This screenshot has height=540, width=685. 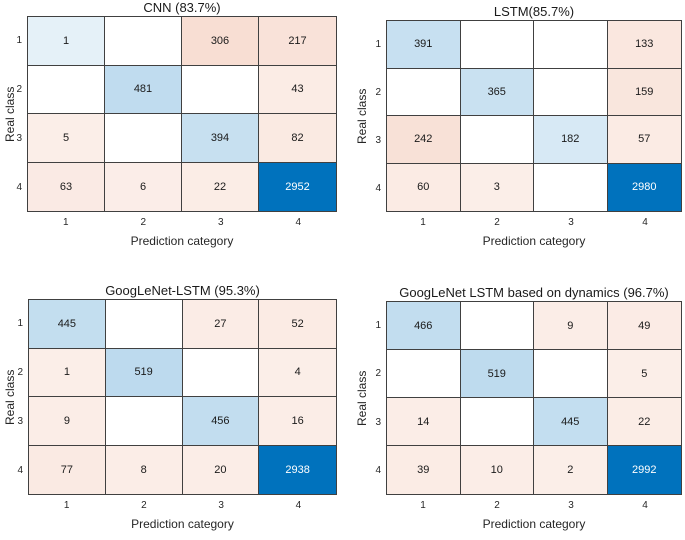 What do you see at coordinates (144, 469) in the screenshot?
I see `matrix-cell: 8` at bounding box center [144, 469].